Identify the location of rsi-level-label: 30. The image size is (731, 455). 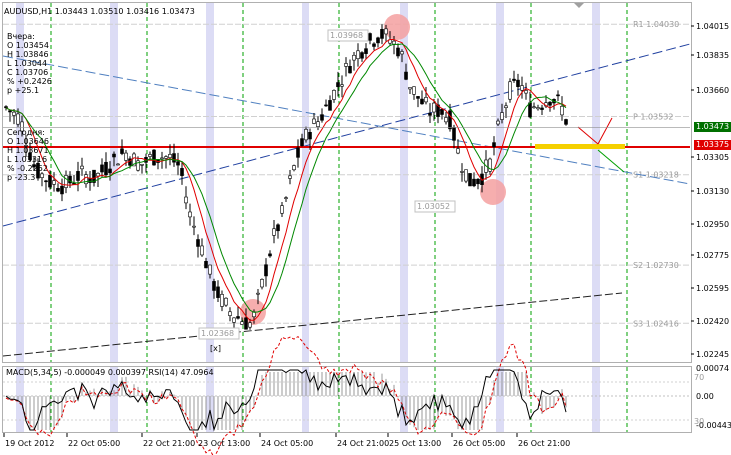
(699, 421).